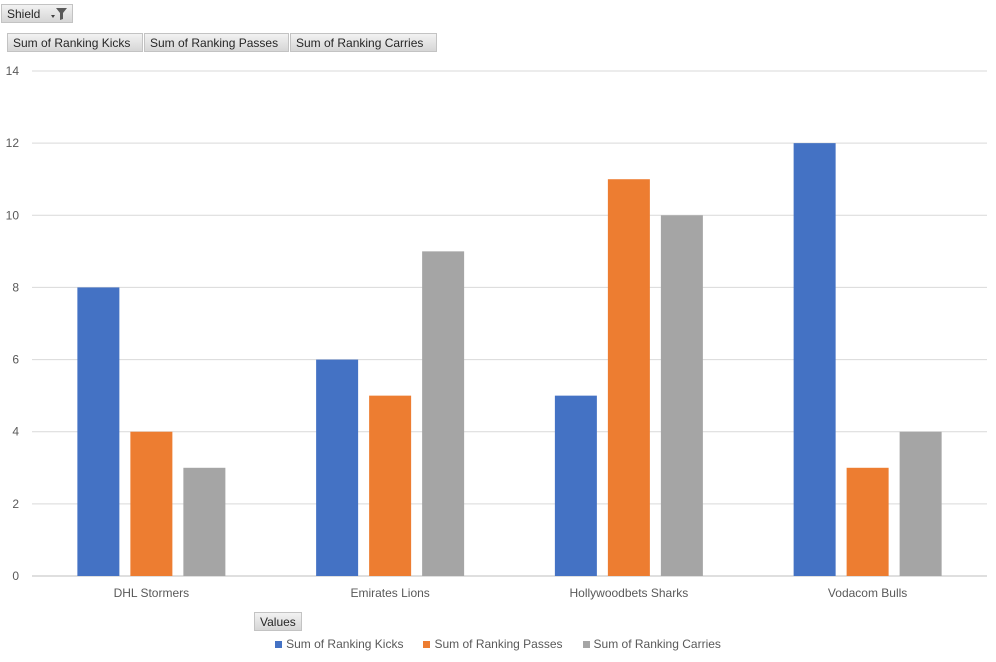  I want to click on shield-filter-label: Shield, so click(24, 14).